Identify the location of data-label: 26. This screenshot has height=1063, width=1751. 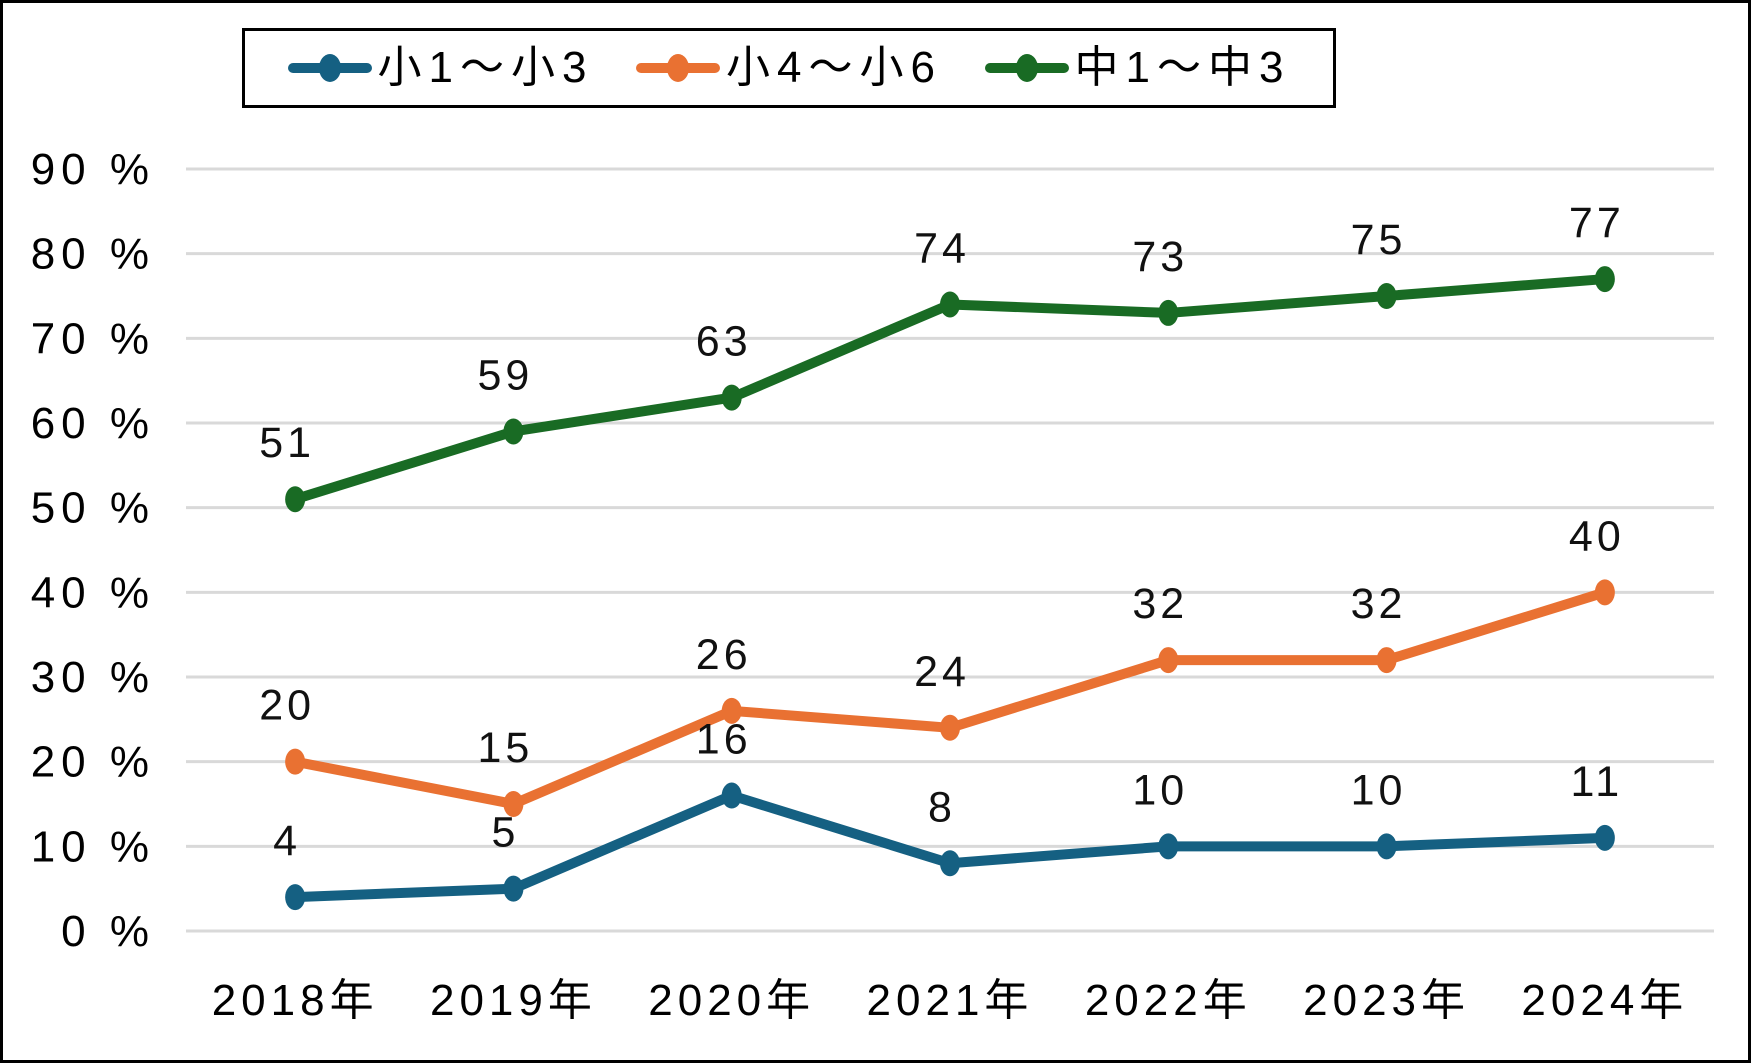
(724, 655).